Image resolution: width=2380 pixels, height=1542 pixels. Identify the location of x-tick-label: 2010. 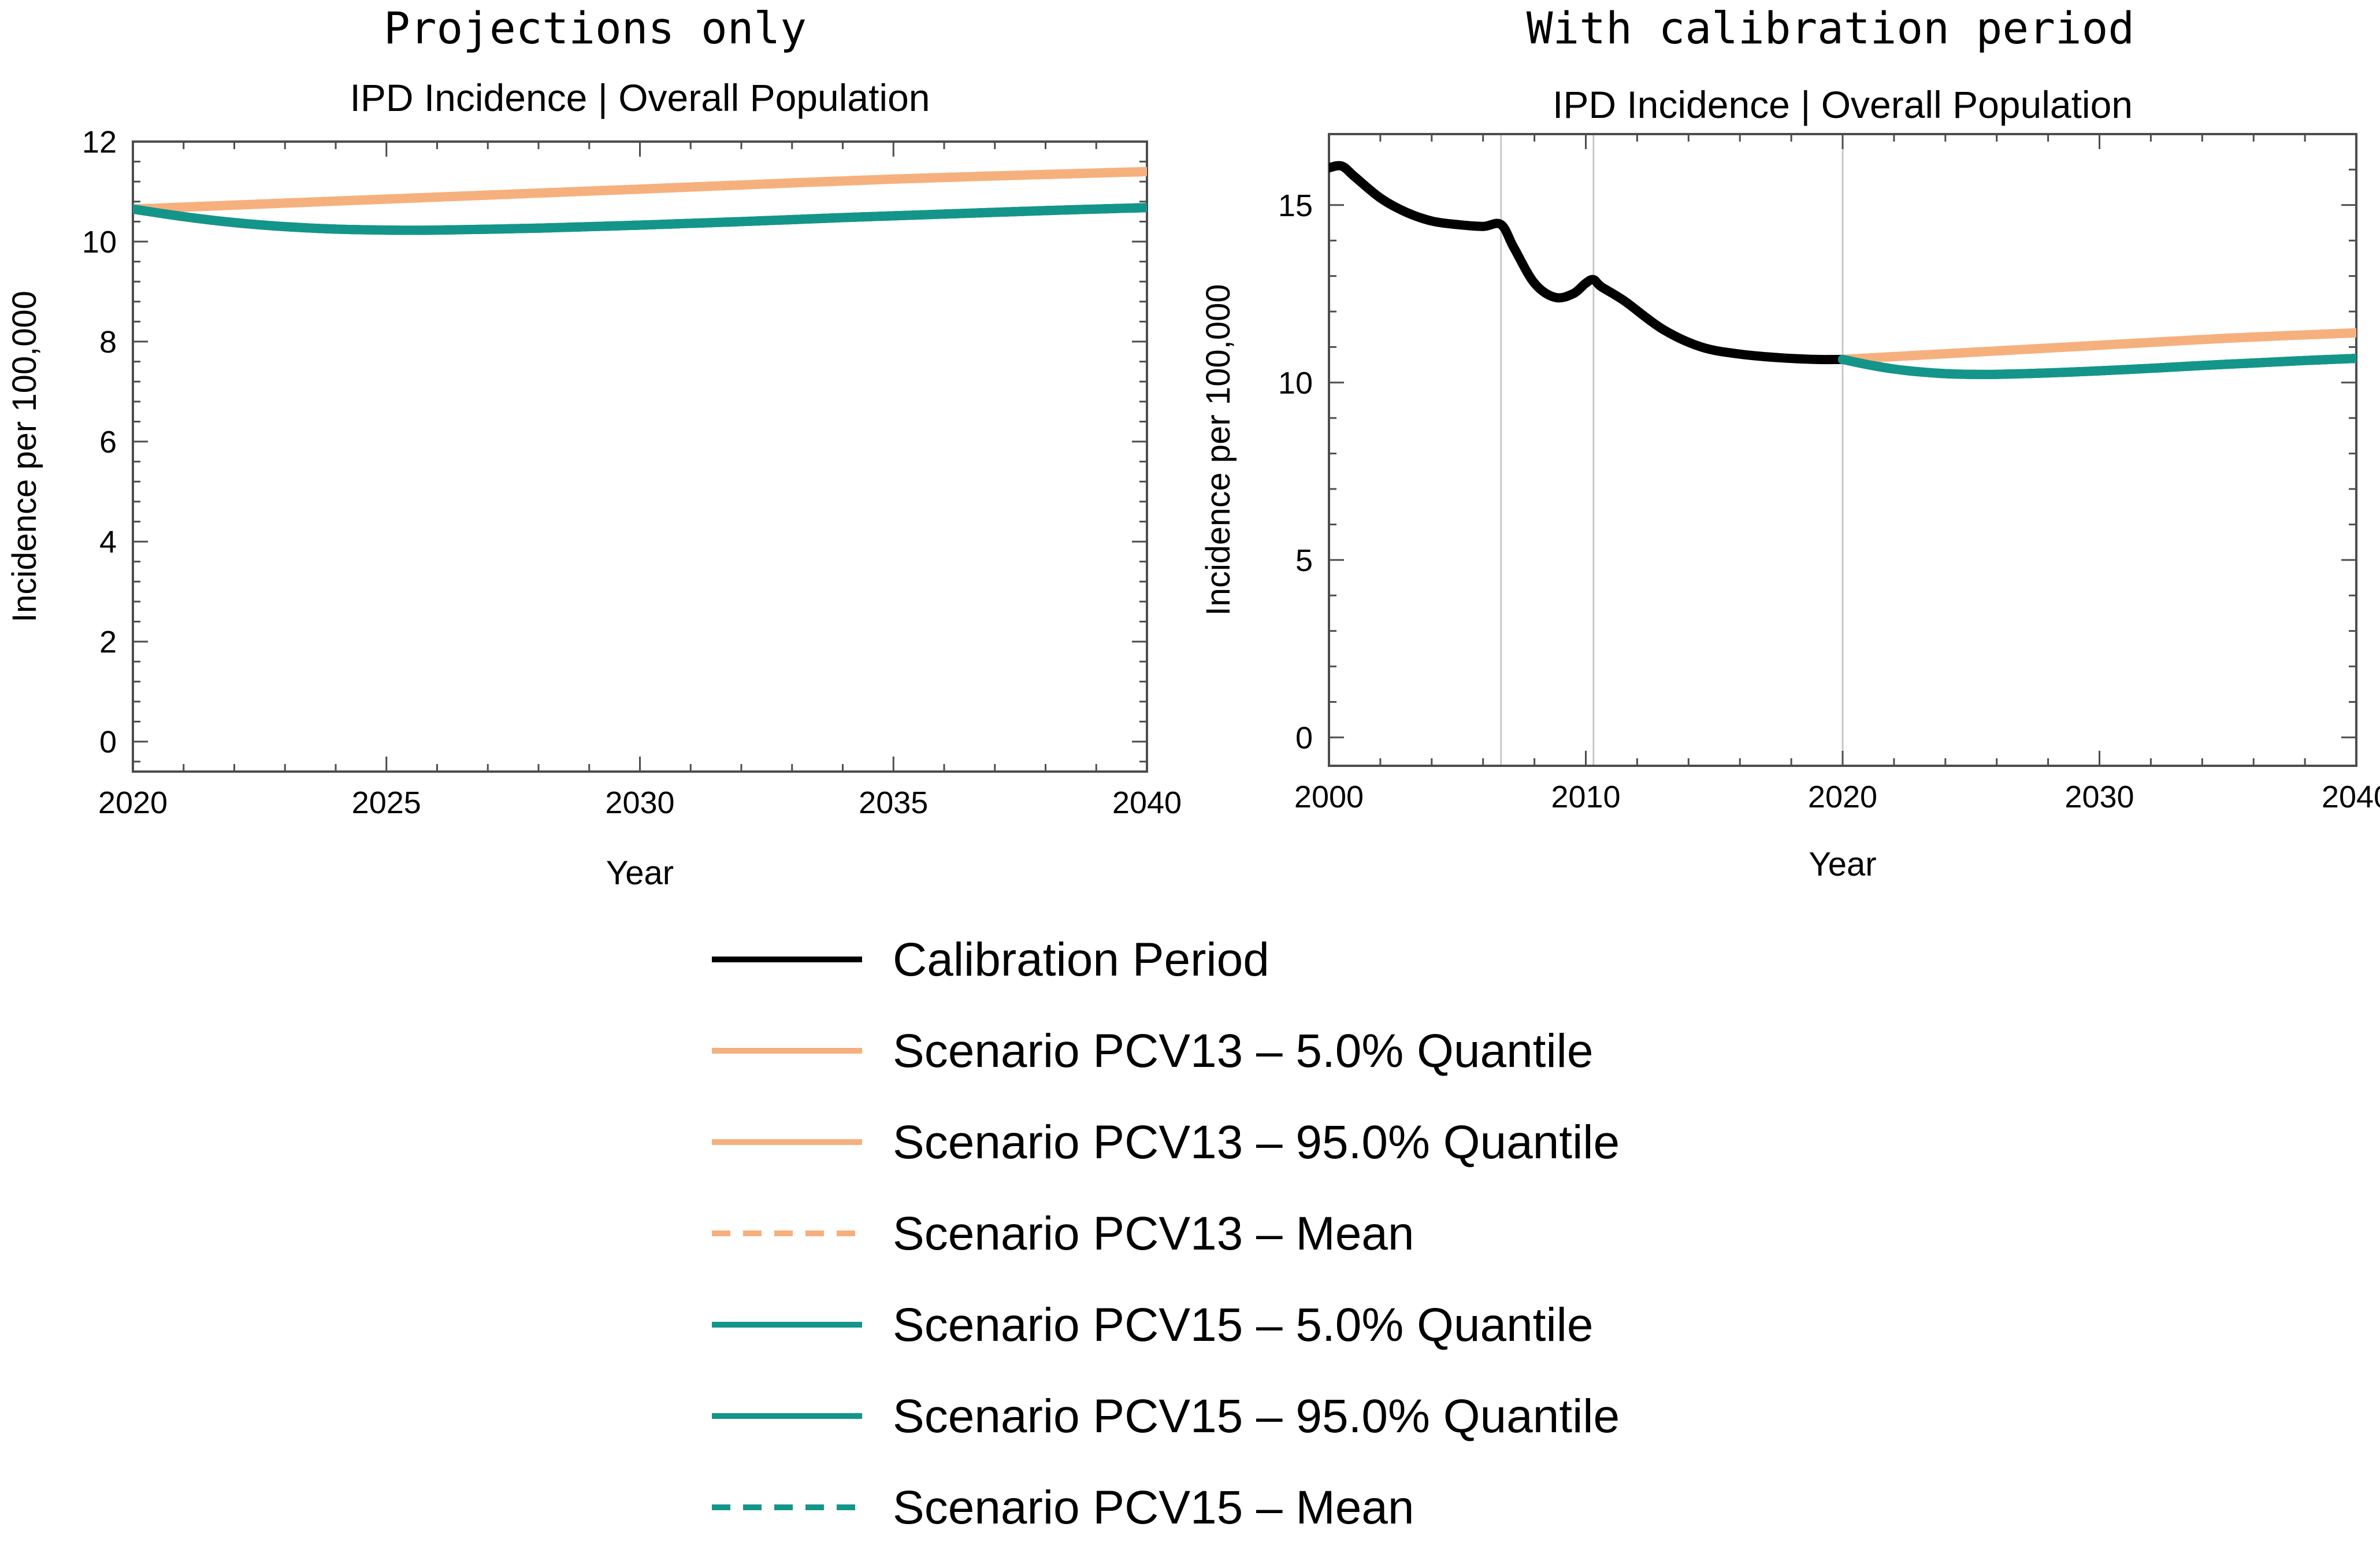
(1585, 797).